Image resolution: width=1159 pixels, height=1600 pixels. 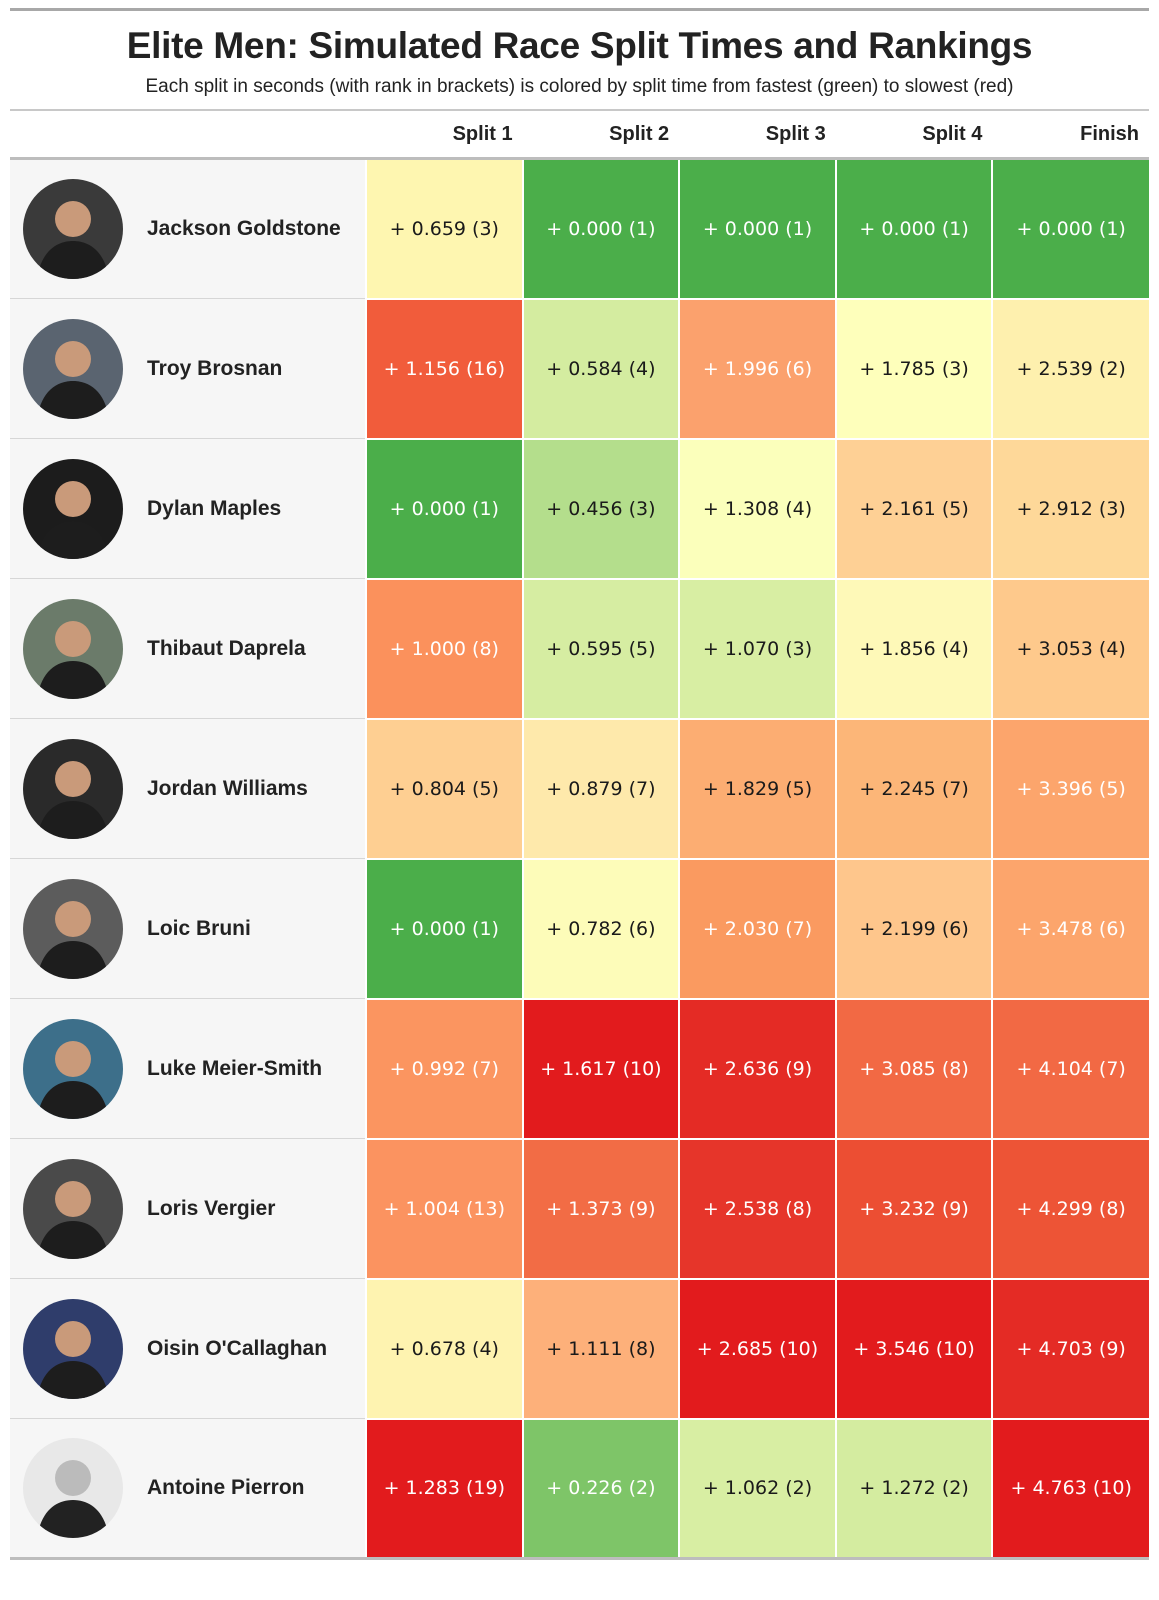 I want to click on split-cell: + 0.584 (4), so click(x=600, y=369).